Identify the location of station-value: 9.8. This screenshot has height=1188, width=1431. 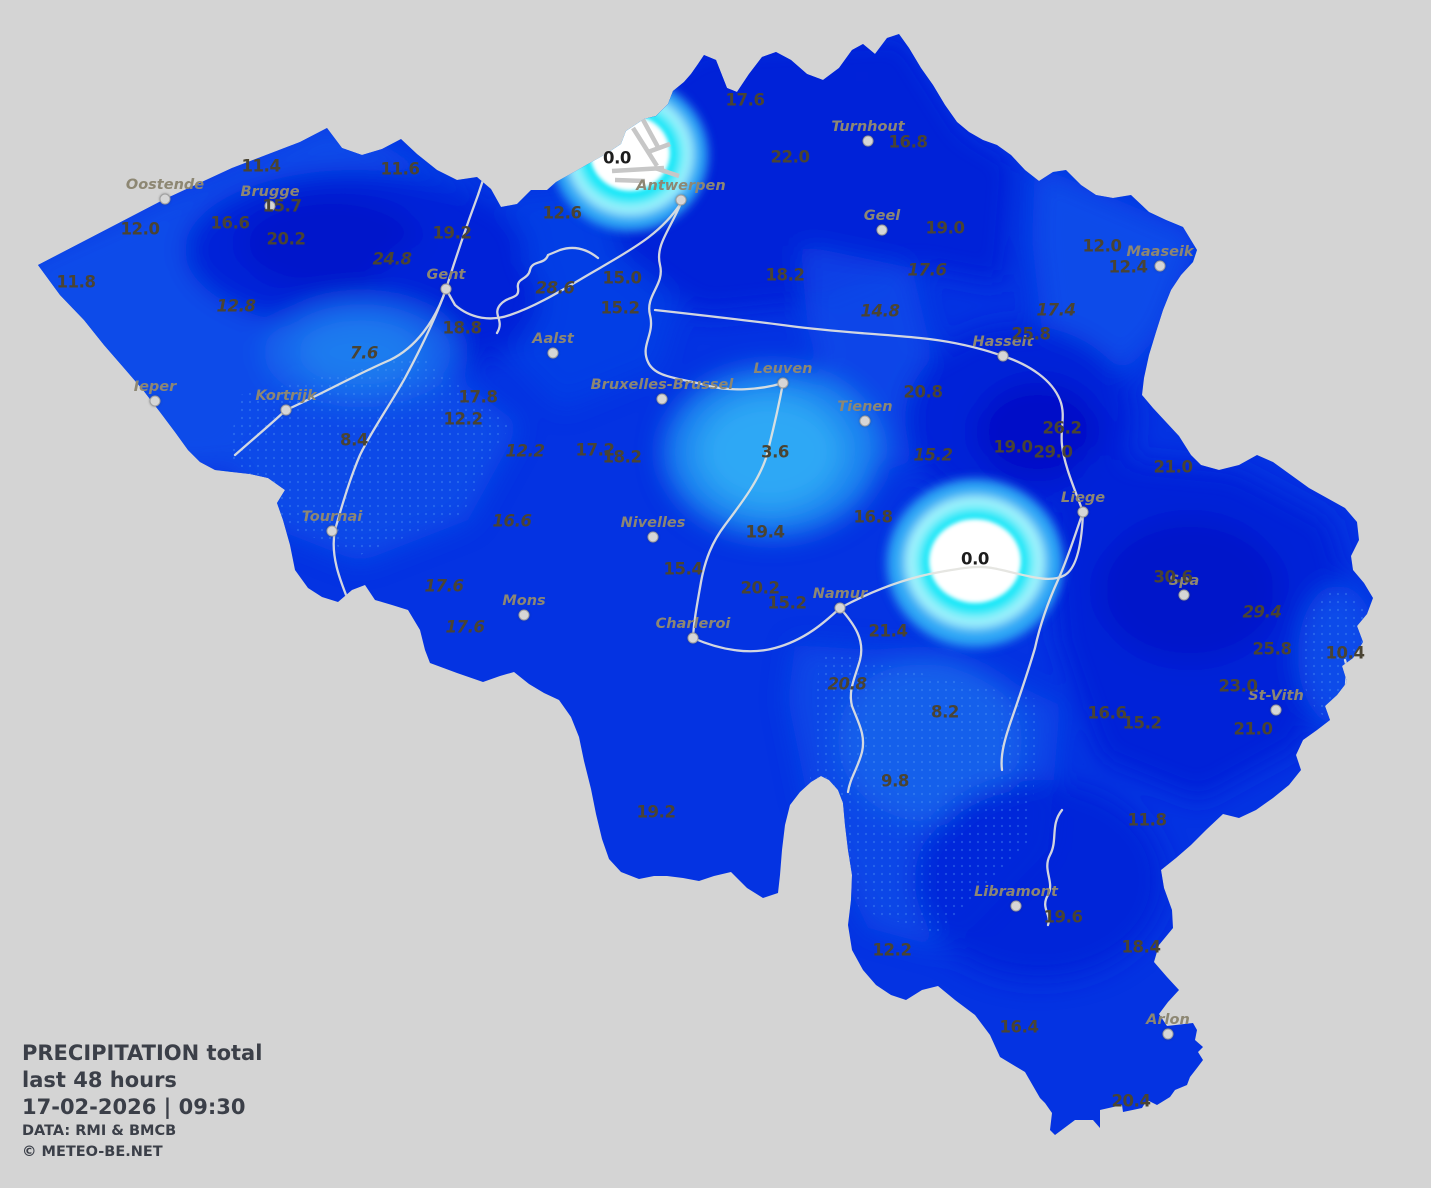
(895, 781).